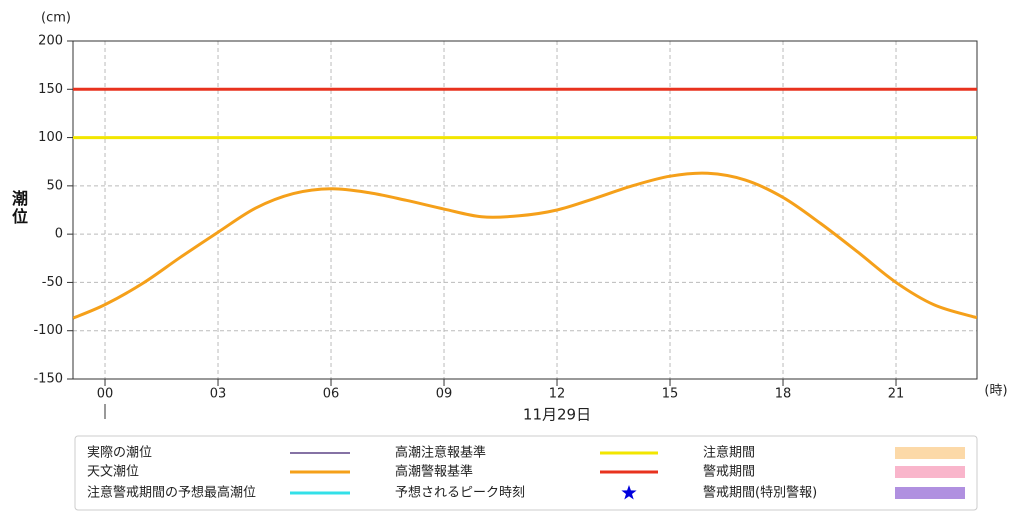  I want to click on legend-label: 天文潮位, so click(113, 472).